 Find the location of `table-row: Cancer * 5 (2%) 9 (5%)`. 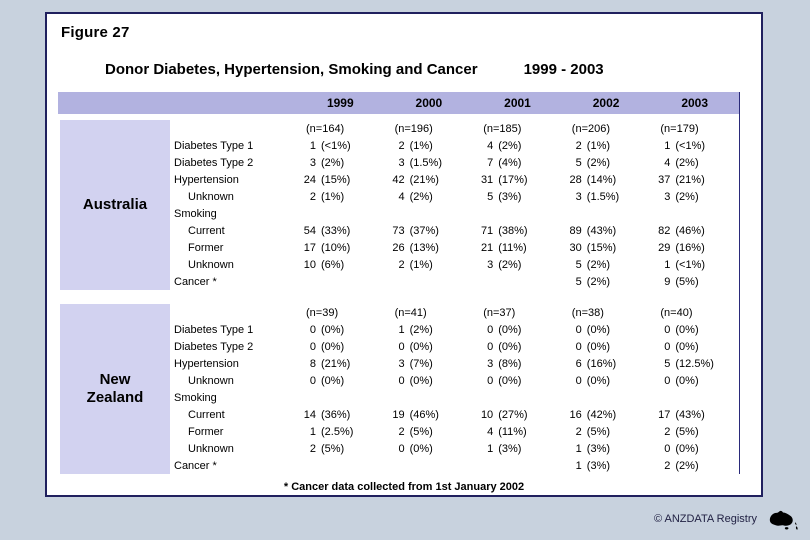

table-row: Cancer * 5 (2%) 9 (5%) is located at coordinates (454, 281).